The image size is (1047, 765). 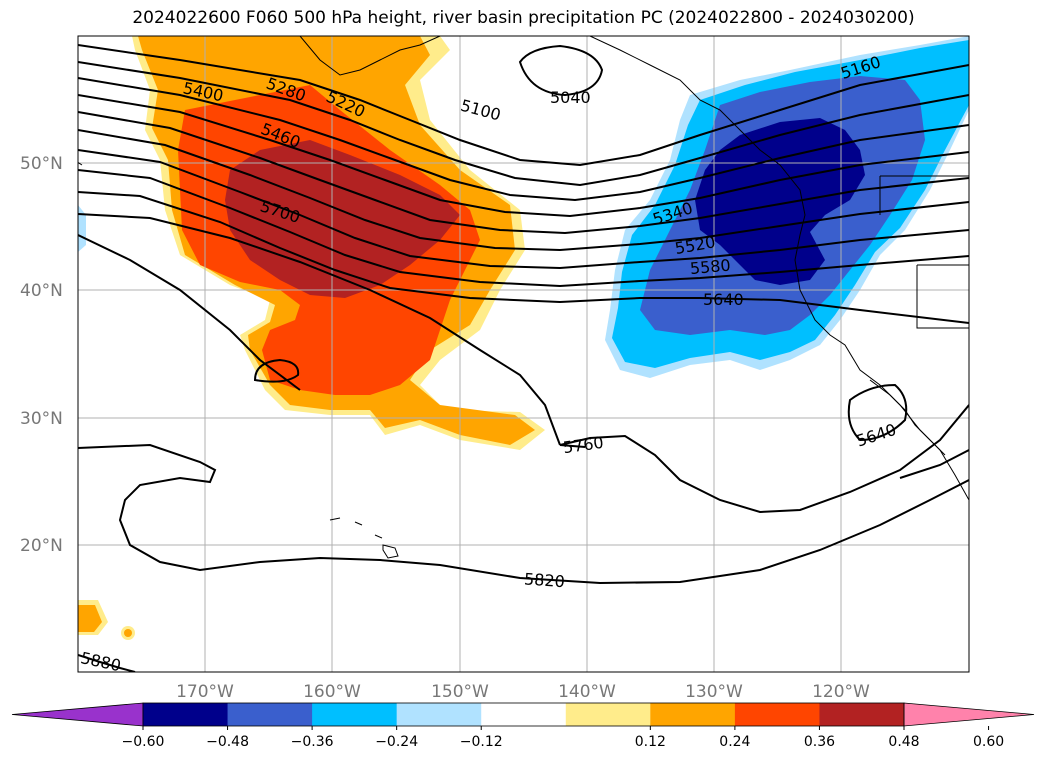 What do you see at coordinates (205, 692) in the screenshot?
I see `lon-label-170w: 170°W` at bounding box center [205, 692].